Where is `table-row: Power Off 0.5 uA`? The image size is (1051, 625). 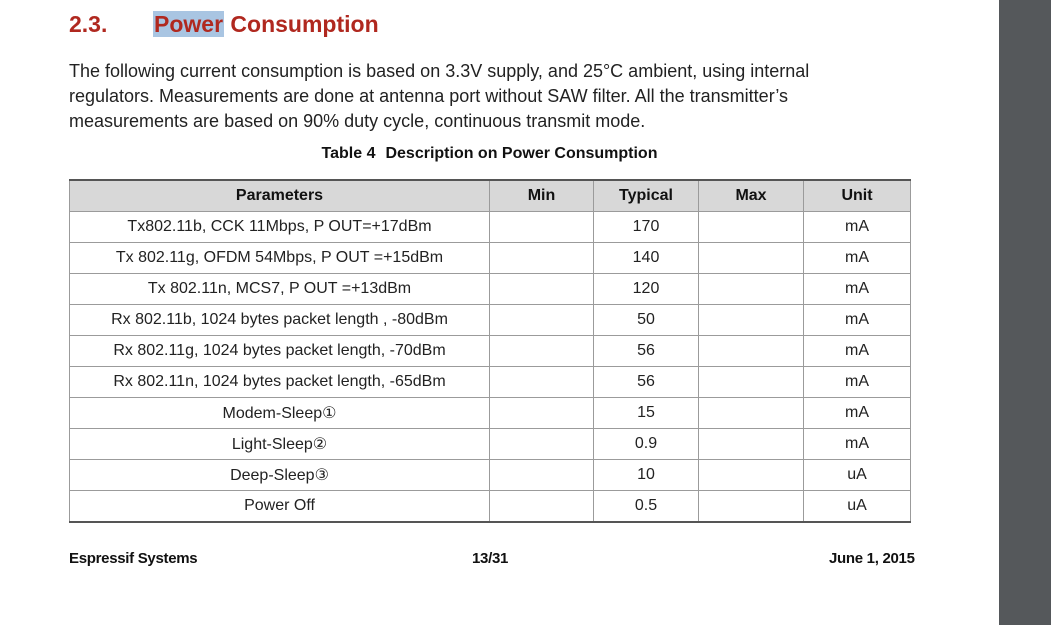 table-row: Power Off 0.5 uA is located at coordinates (490, 506).